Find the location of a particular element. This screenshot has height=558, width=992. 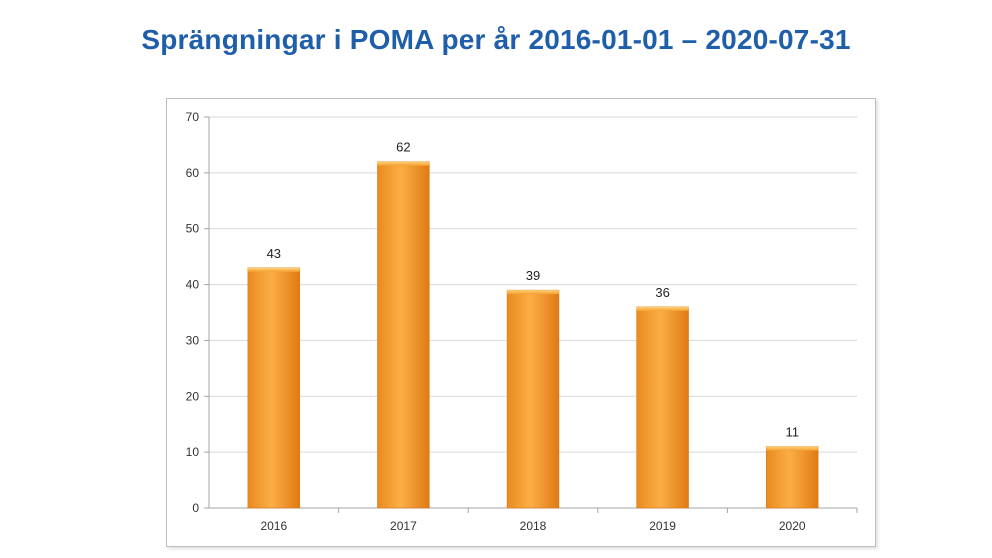

y-tick-label: 50 is located at coordinates (193, 229).